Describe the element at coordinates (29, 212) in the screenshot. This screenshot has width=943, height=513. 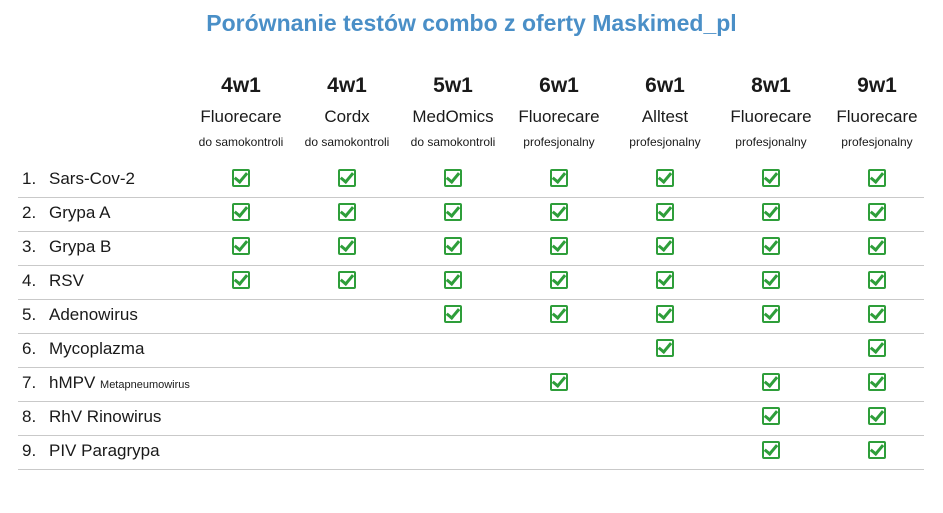
I see `row-number: 2.` at that location.